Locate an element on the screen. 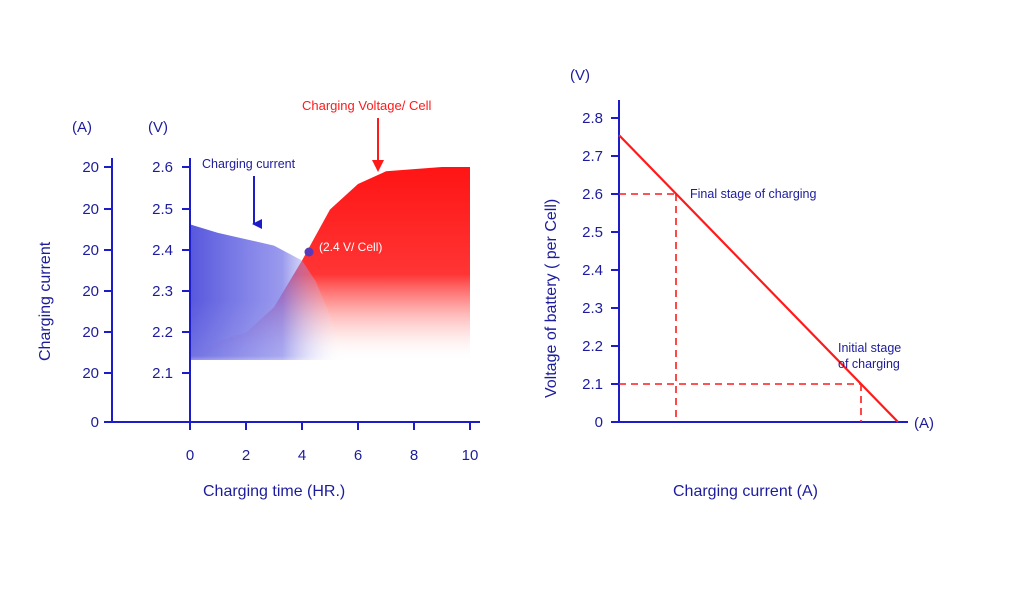  time-tick-label: 8 is located at coordinates (414, 455).